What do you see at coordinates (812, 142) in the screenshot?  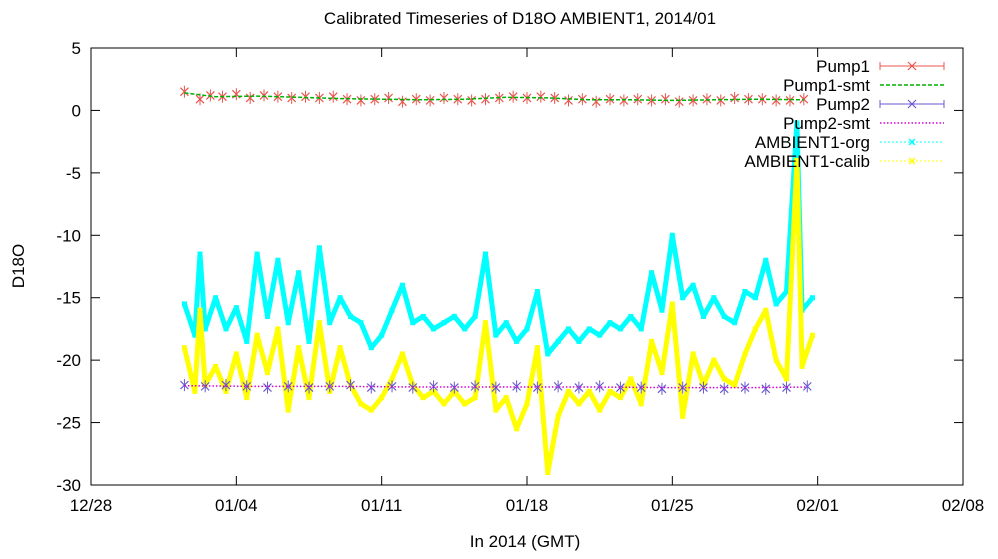 I see `legend-label: AMBIENT1-org` at bounding box center [812, 142].